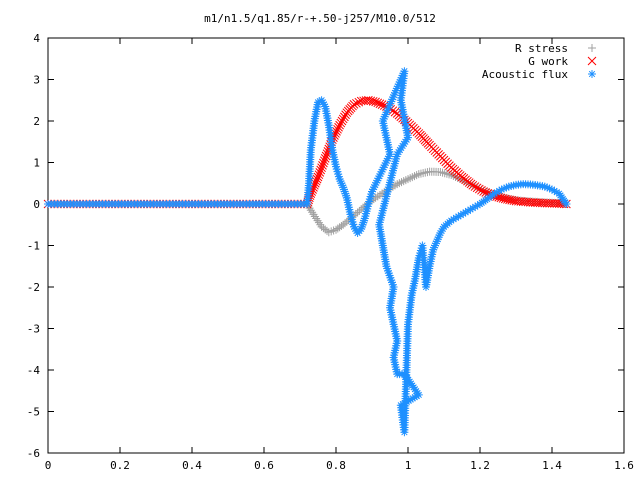 This screenshot has height=485, width=640. What do you see at coordinates (320, 18) in the screenshot?
I see `chart-title: m1/n1.5/q1.85/r-+.50-j257/M10.0/512` at bounding box center [320, 18].